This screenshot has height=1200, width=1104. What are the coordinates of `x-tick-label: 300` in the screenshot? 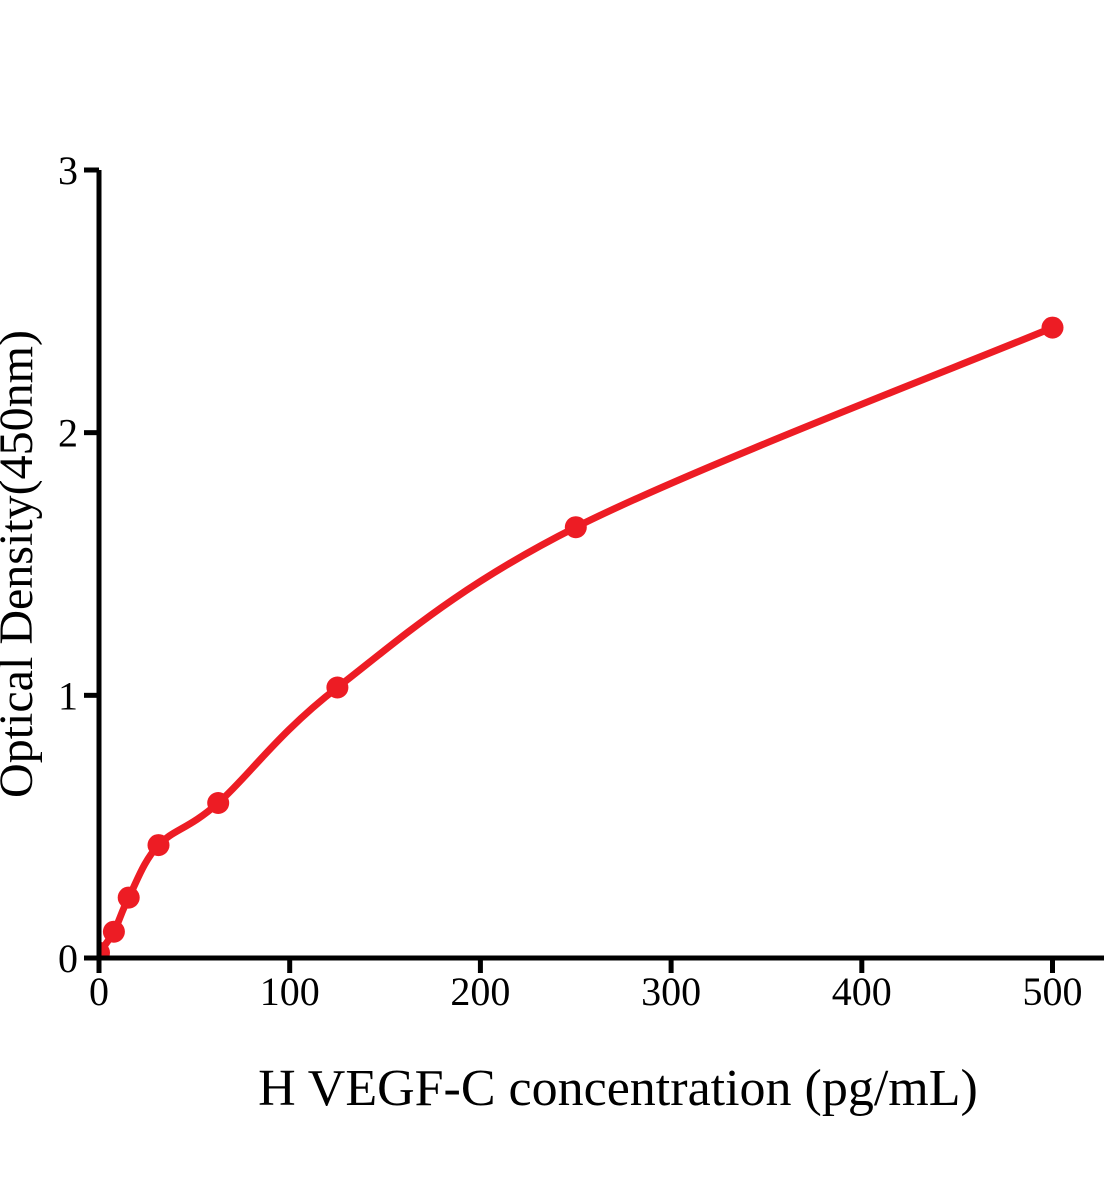 It's located at (671, 991).